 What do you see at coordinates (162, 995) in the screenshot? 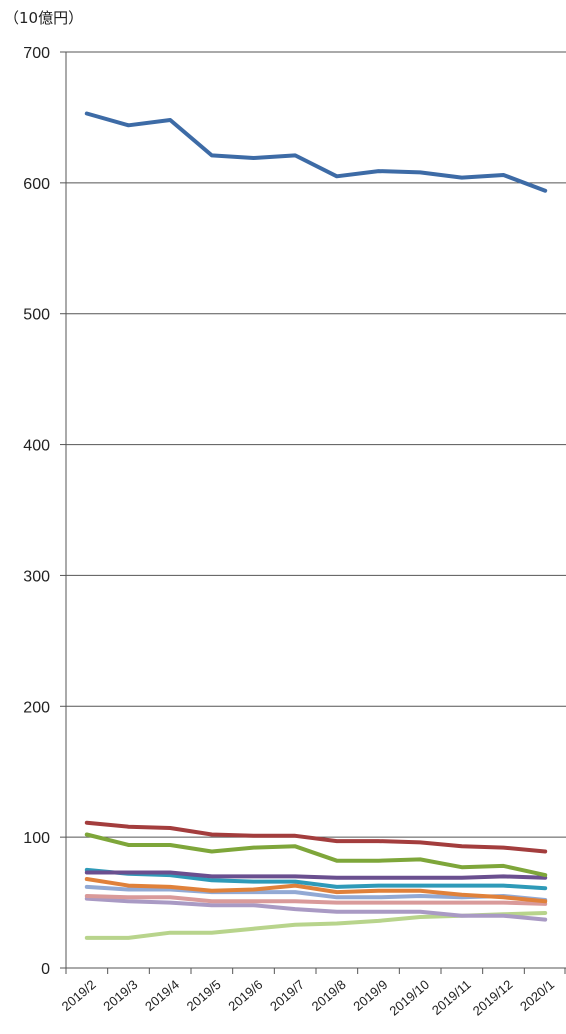
I see `x-tick-label: 2019/4` at bounding box center [162, 995].